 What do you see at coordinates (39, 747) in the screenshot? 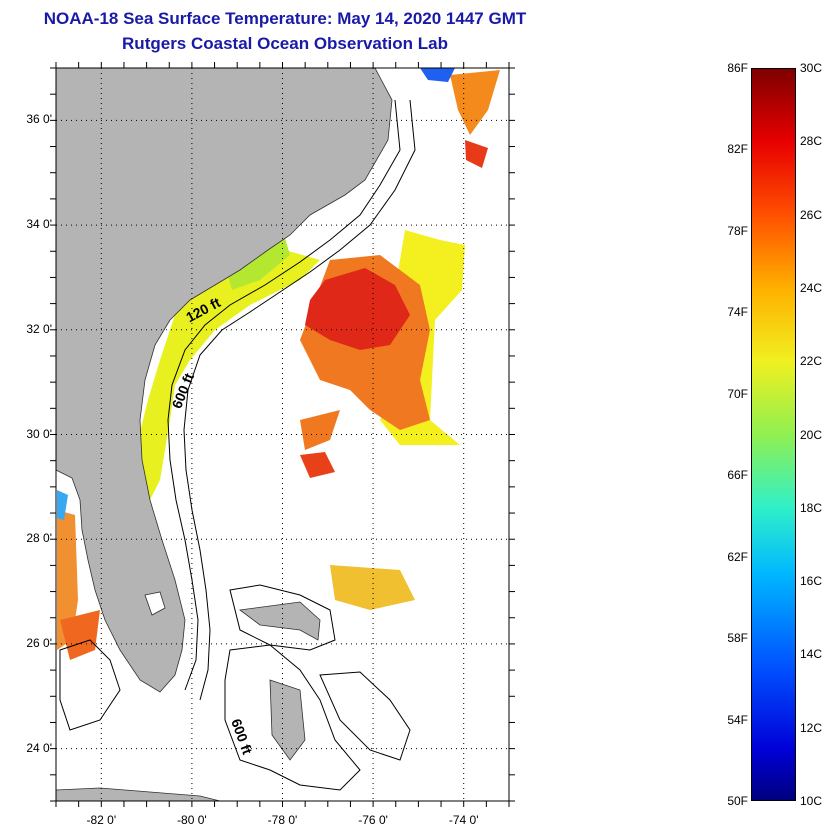
I see `lat-label: 24 0'` at bounding box center [39, 747].